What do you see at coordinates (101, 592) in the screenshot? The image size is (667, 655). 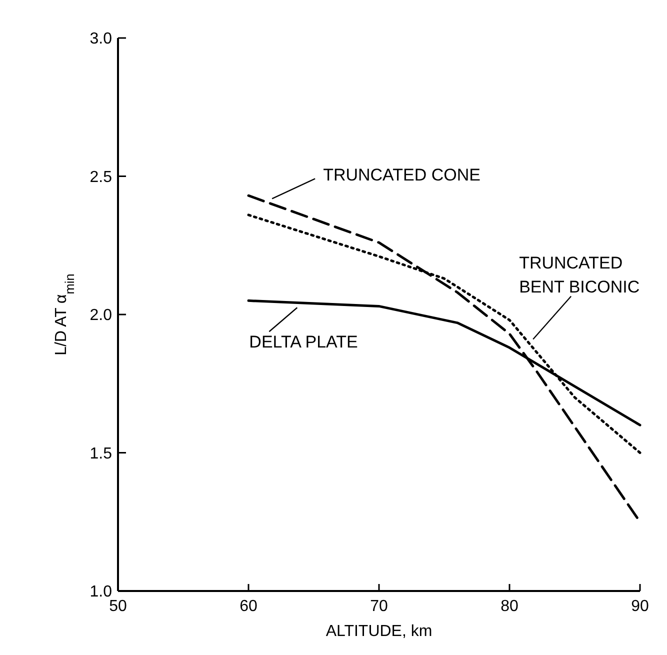 I see `y-tick-label: 1.0` at bounding box center [101, 592].